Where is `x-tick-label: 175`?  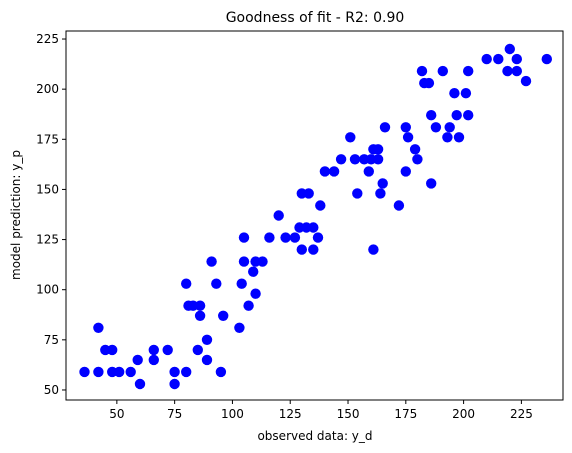 x-tick-label: 175 is located at coordinates (405, 414).